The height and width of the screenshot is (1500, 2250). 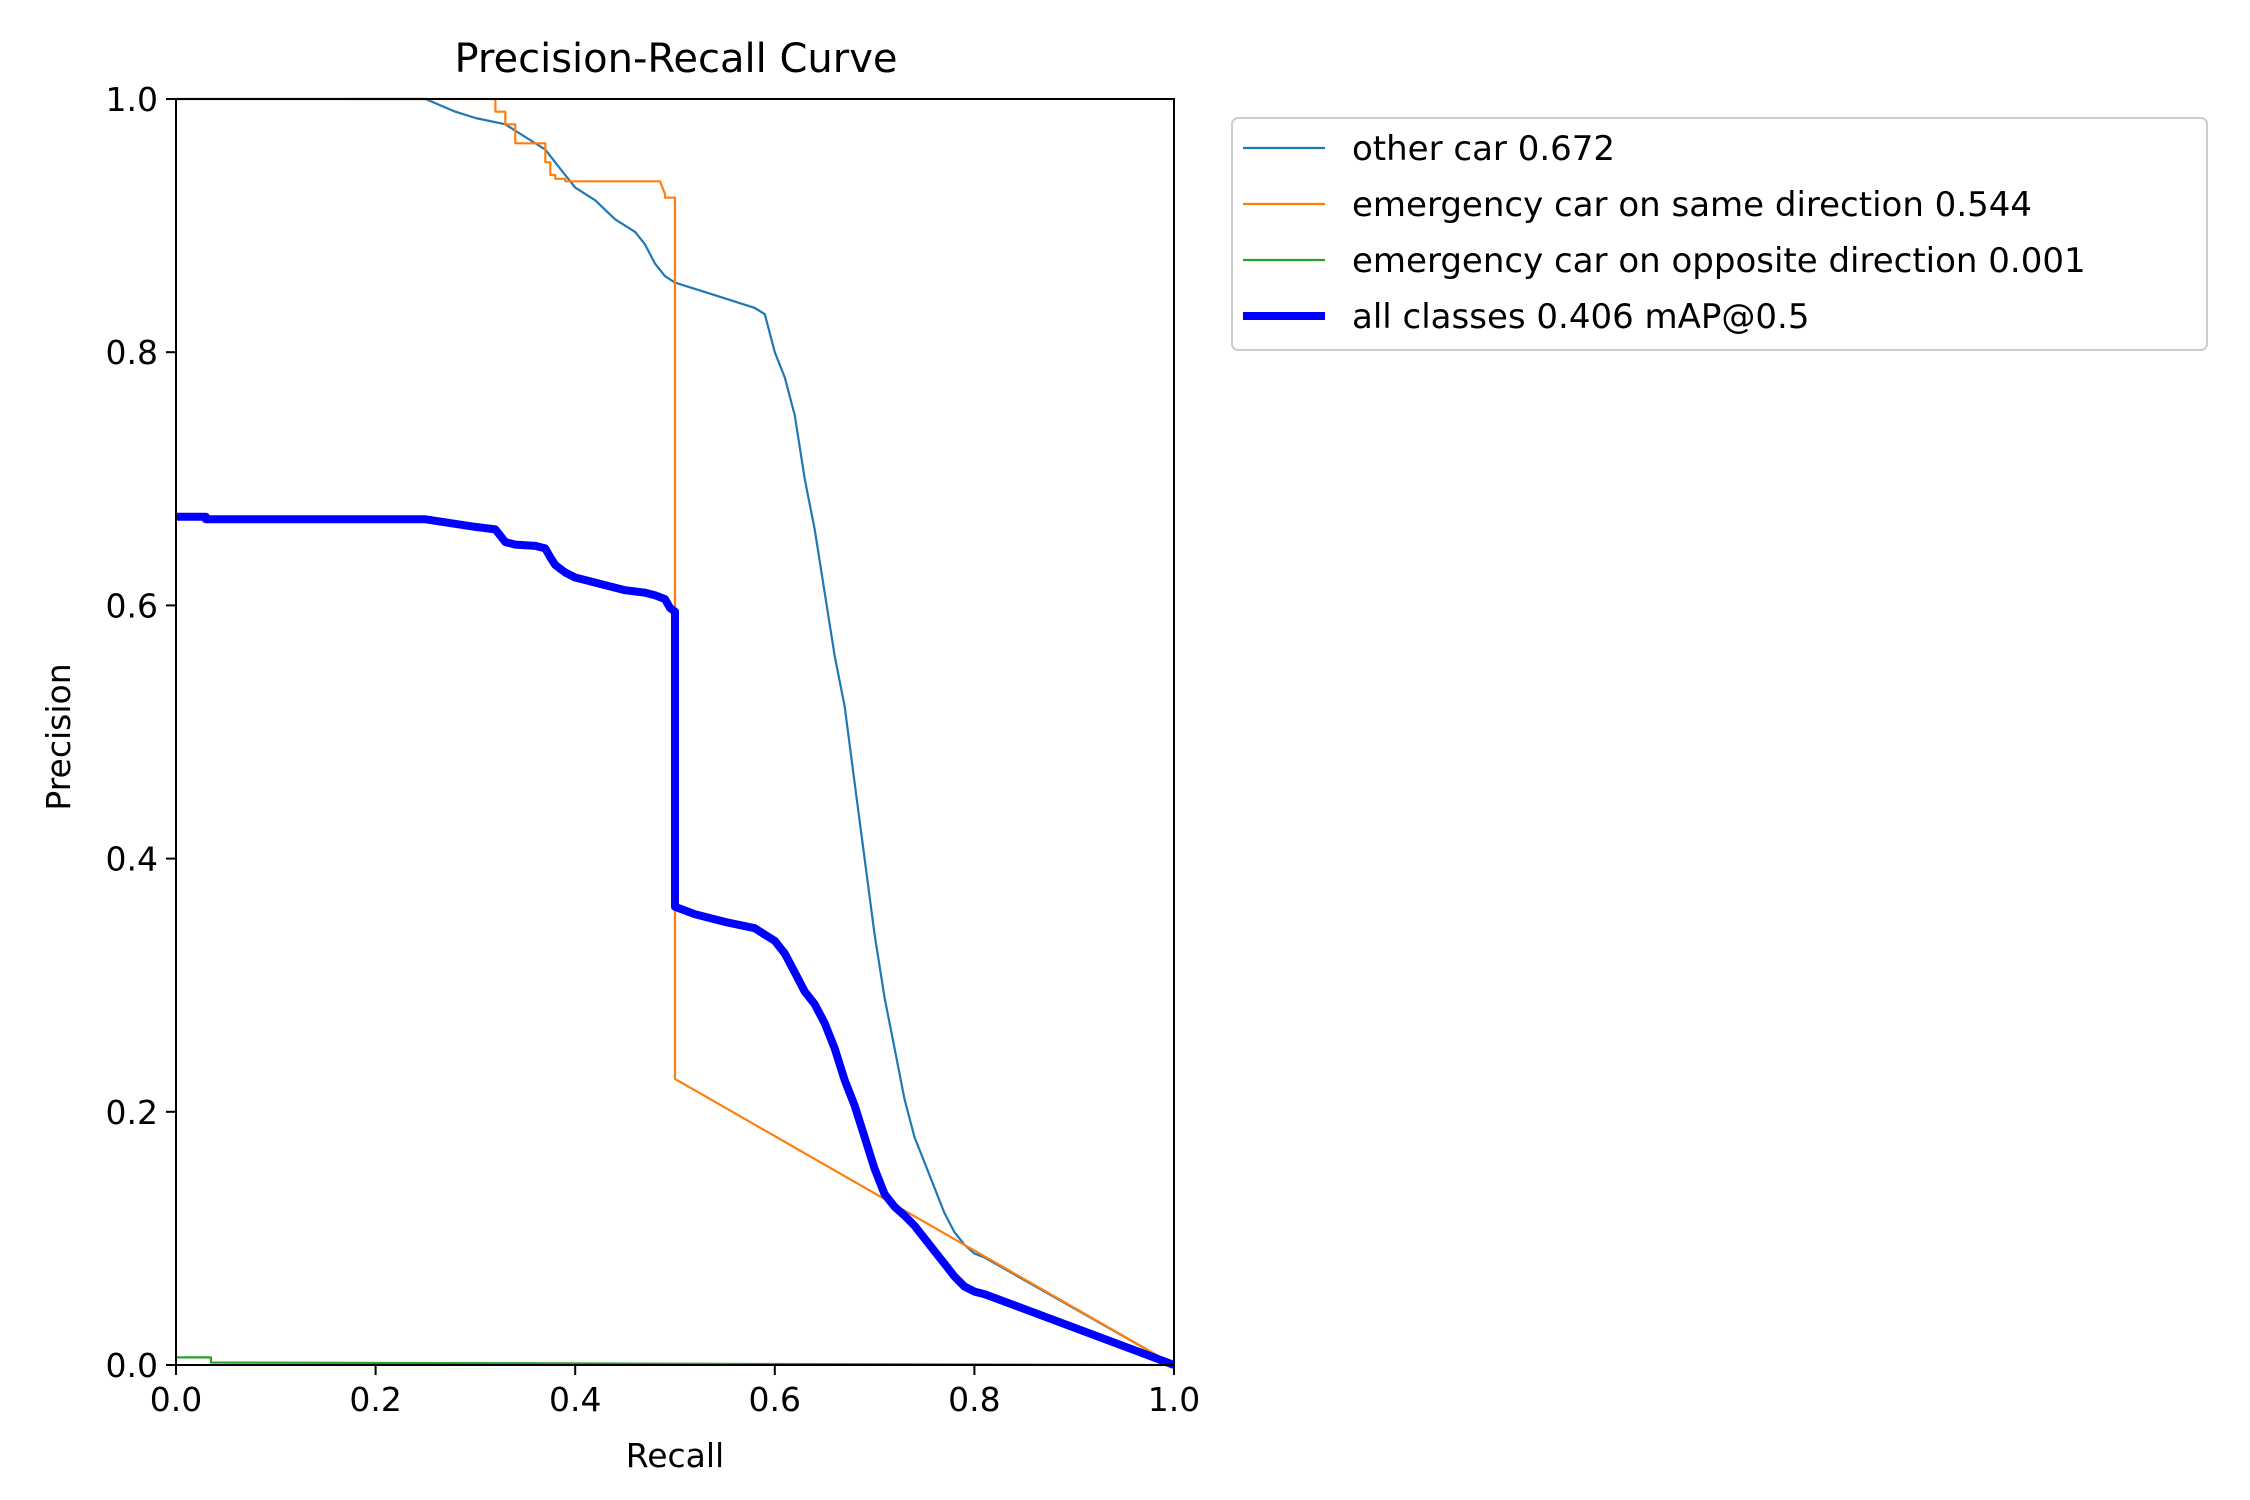 What do you see at coordinates (1174, 1399) in the screenshot?
I see `x-tick-label: 1.0` at bounding box center [1174, 1399].